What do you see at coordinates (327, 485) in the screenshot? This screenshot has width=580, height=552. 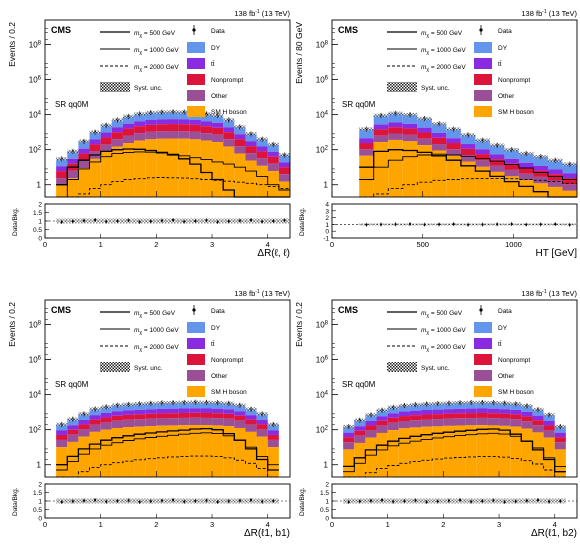 I see `ratio-tick-label-4: 2` at bounding box center [327, 485].